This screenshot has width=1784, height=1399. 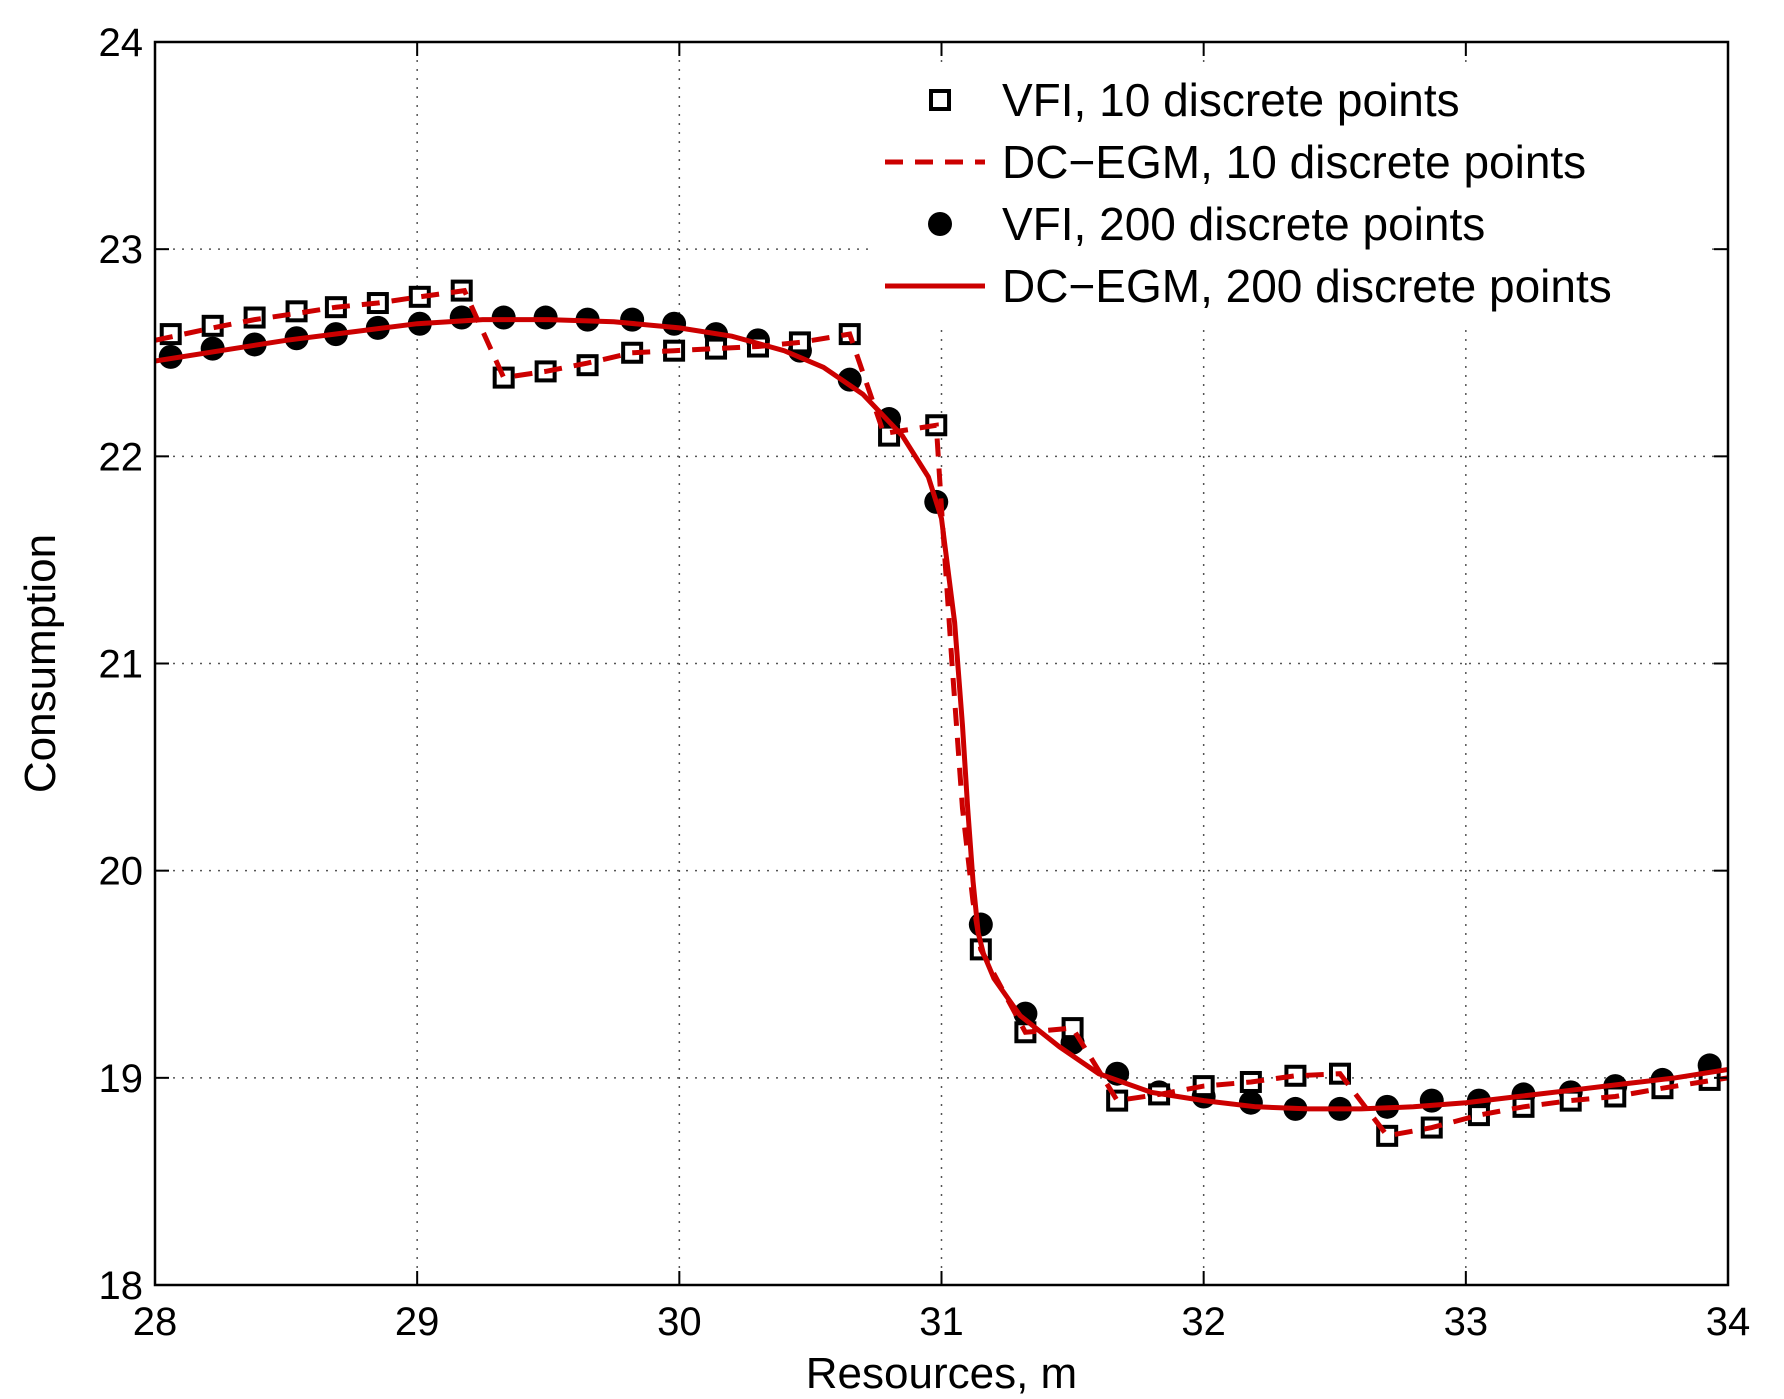 I want to click on x-tick-label: 34, so click(x=1728, y=1322).